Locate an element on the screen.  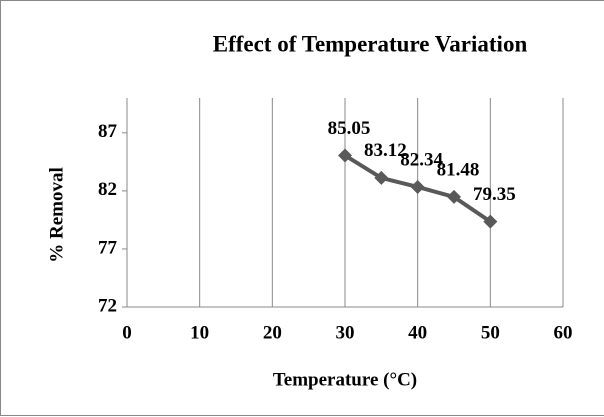
y-tick-label: 77 is located at coordinates (108, 247).